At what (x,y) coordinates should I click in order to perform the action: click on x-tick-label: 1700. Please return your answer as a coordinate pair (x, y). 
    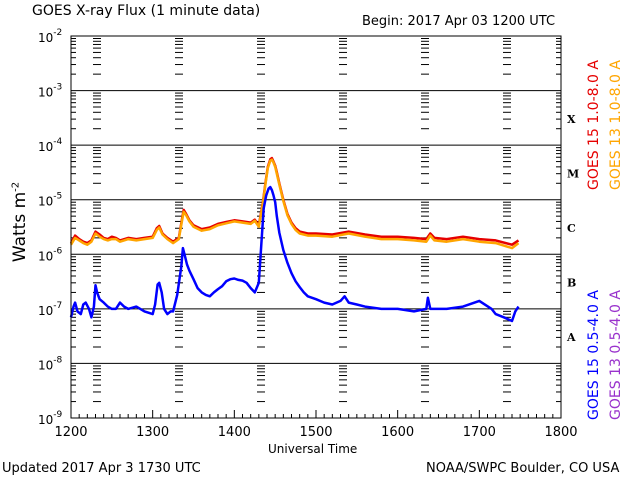
    Looking at the image, I should click on (479, 432).